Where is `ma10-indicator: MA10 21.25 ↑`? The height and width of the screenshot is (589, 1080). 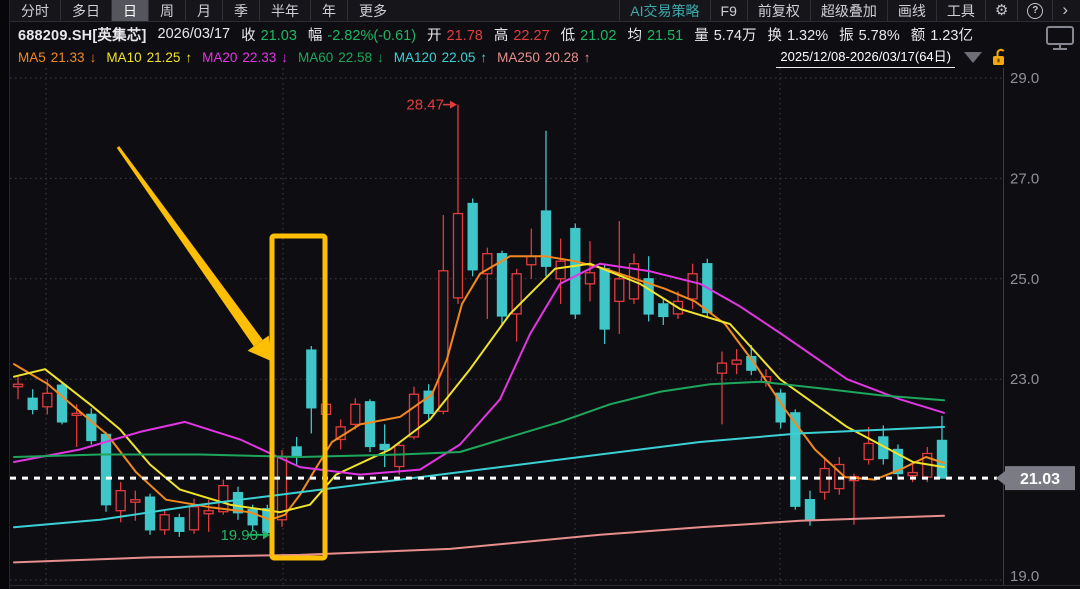 ma10-indicator: MA10 21.25 ↑ is located at coordinates (149, 57).